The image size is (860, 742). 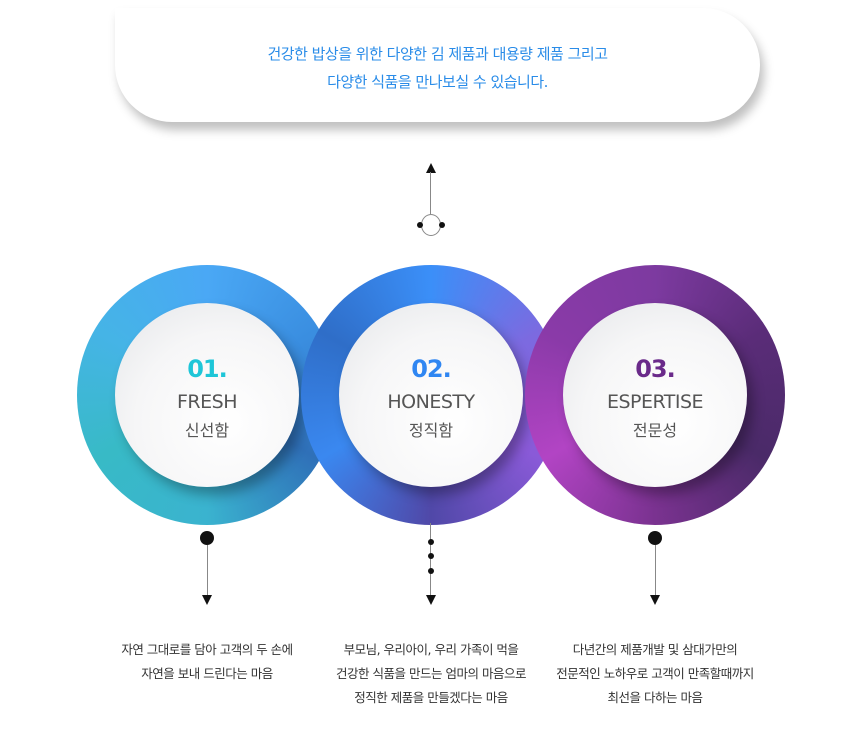 I want to click on desc-line: 자연을 보내 드린다는 마음, so click(x=207, y=673).